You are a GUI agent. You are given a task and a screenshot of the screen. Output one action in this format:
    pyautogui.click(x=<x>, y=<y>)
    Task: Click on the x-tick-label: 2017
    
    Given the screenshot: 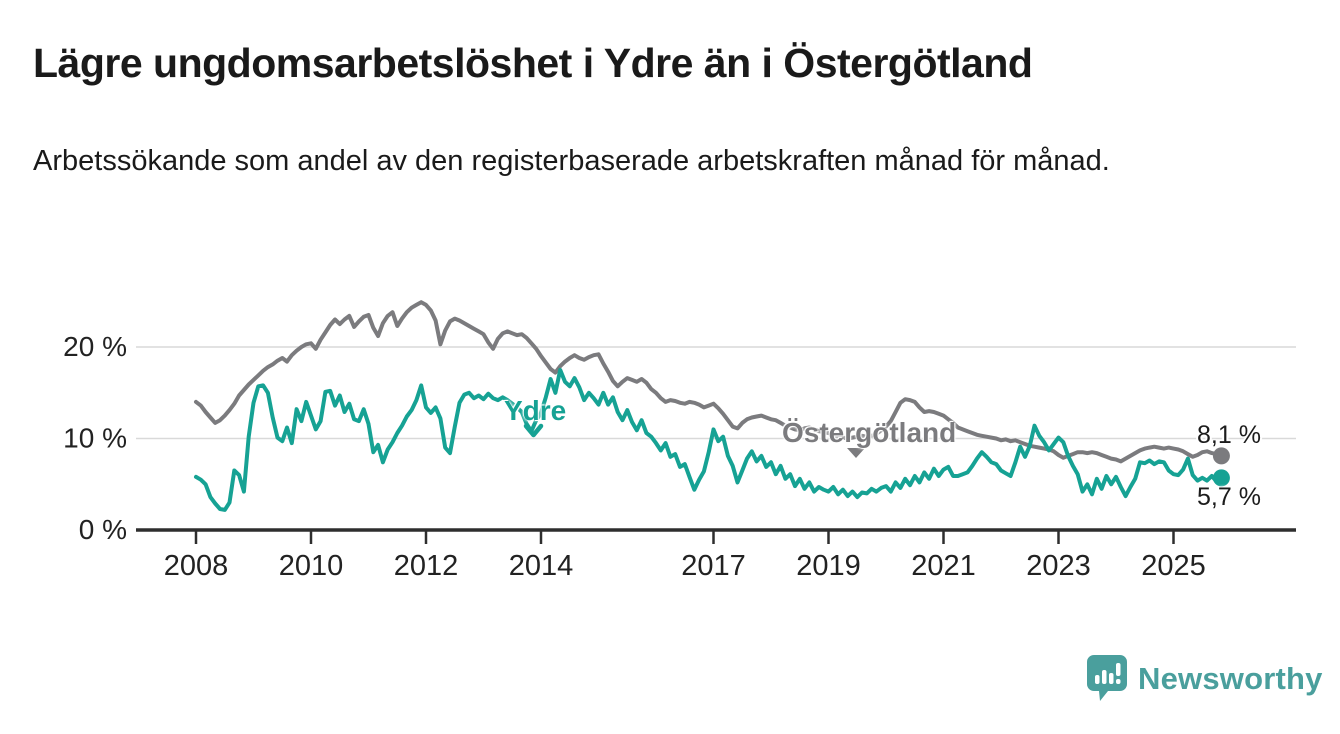 What is the action you would take?
    pyautogui.click(x=713, y=566)
    